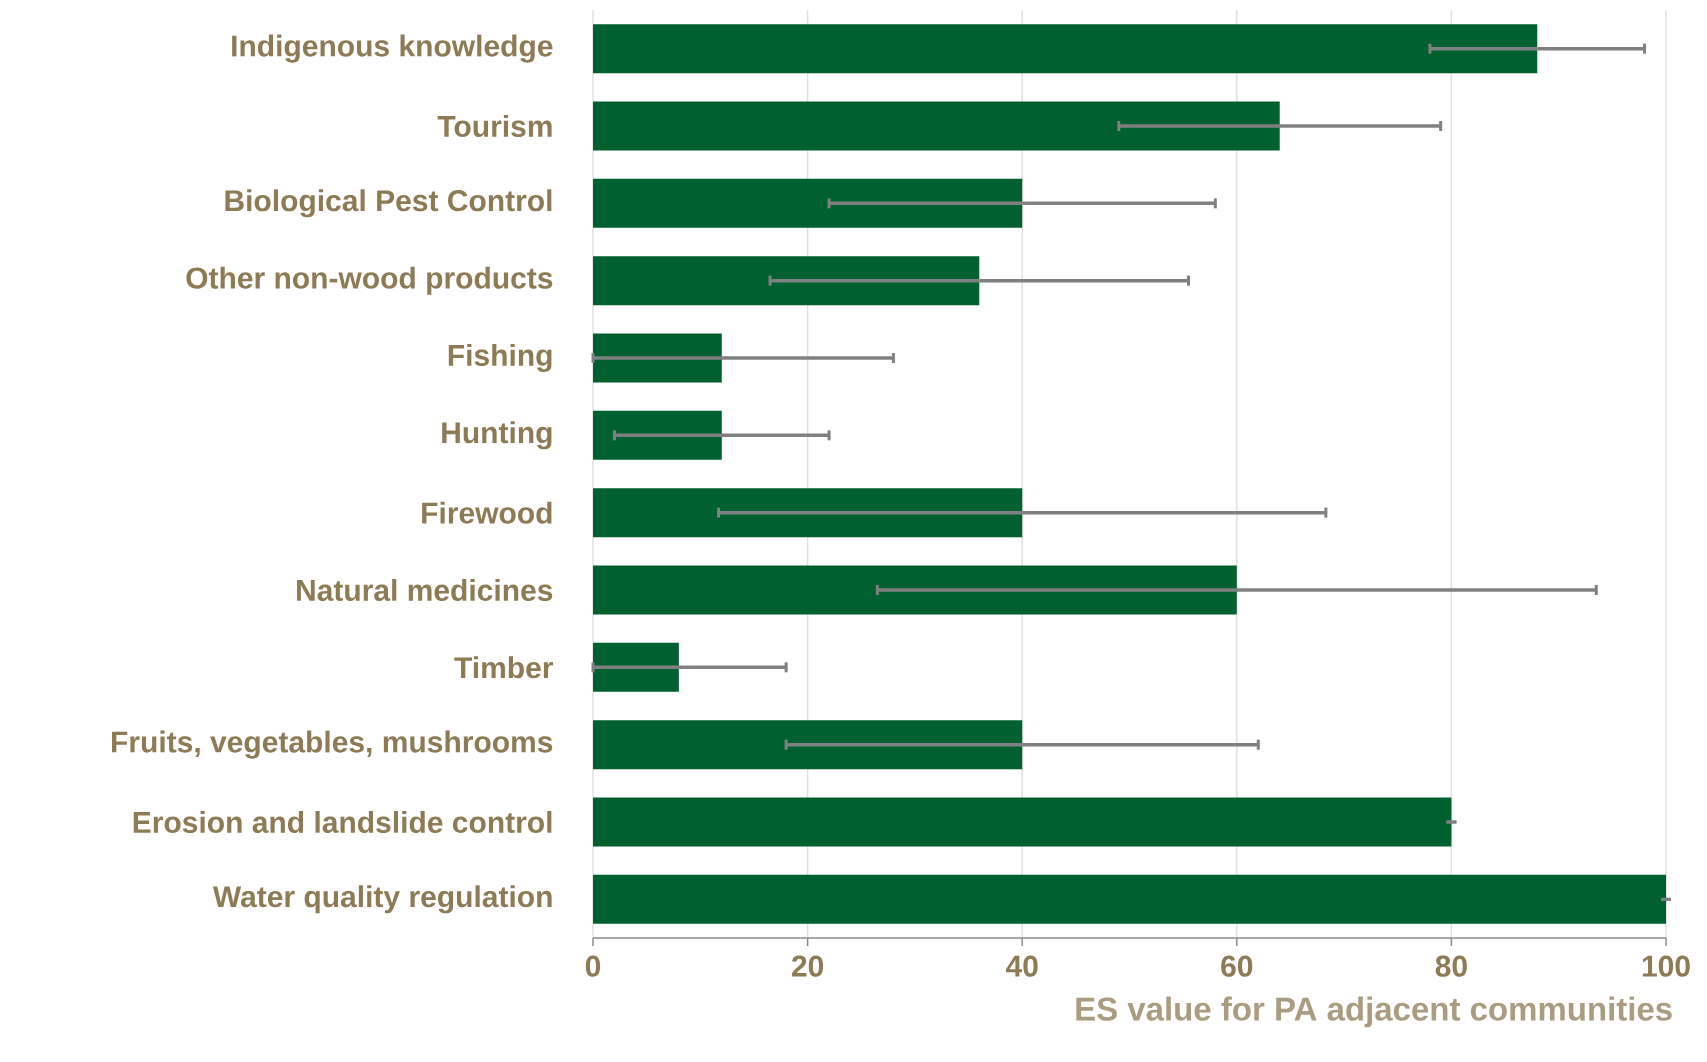 The height and width of the screenshot is (1062, 1707). What do you see at coordinates (342, 822) in the screenshot?
I see `y-tick-label: Erosion and landslide control` at bounding box center [342, 822].